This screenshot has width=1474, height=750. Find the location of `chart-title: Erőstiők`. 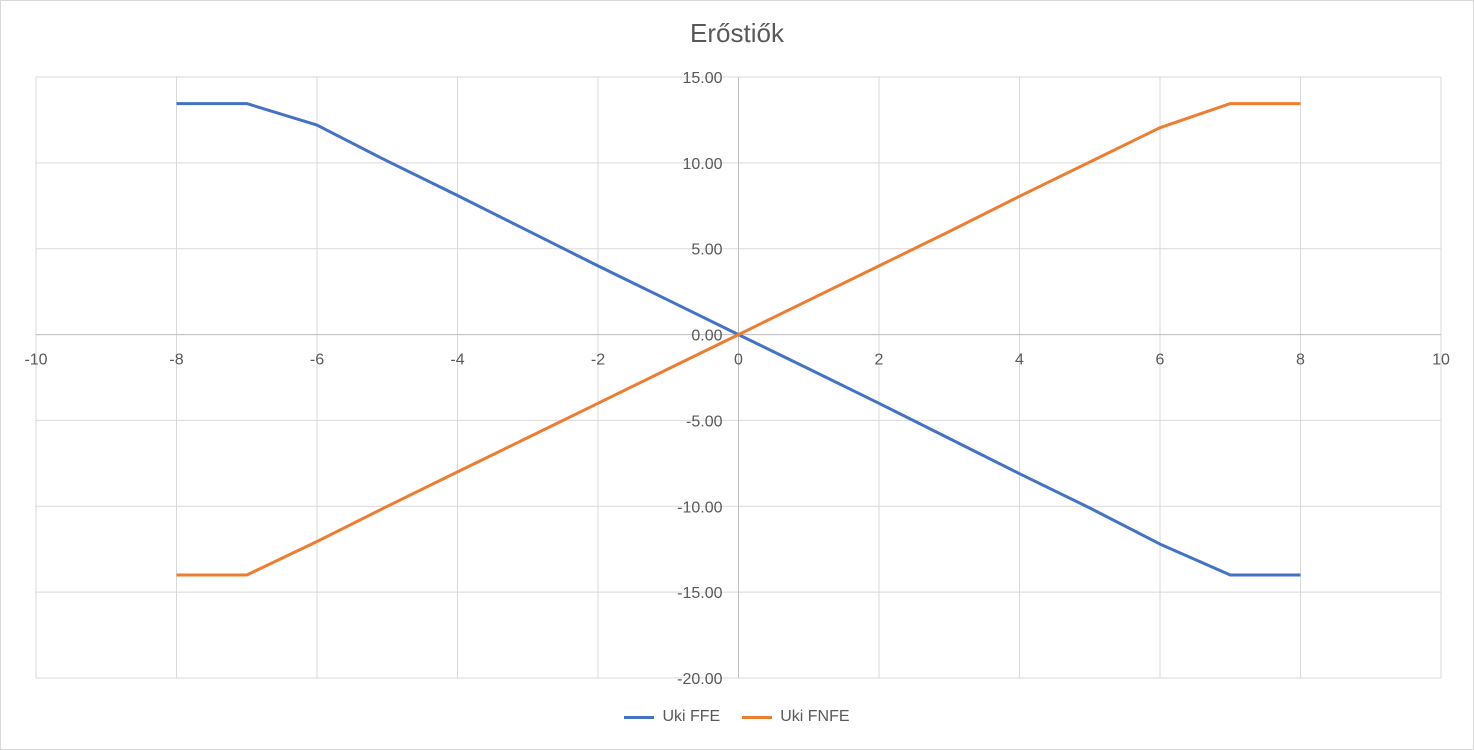

chart-title: Erőstiők is located at coordinates (737, 33).